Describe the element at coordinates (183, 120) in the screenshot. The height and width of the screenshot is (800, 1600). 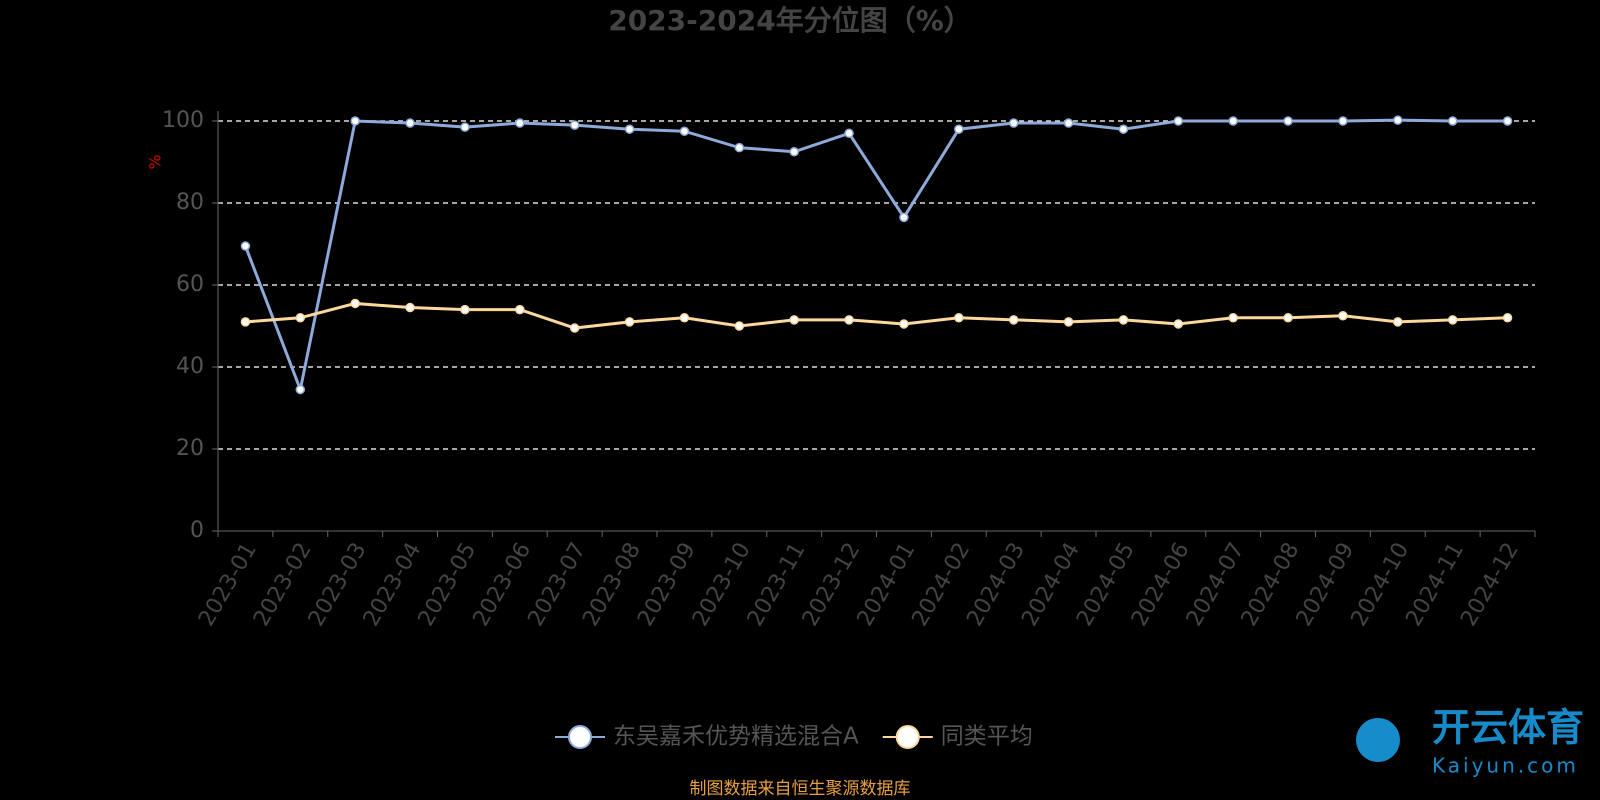
I see `y-tick-label: 100` at that location.